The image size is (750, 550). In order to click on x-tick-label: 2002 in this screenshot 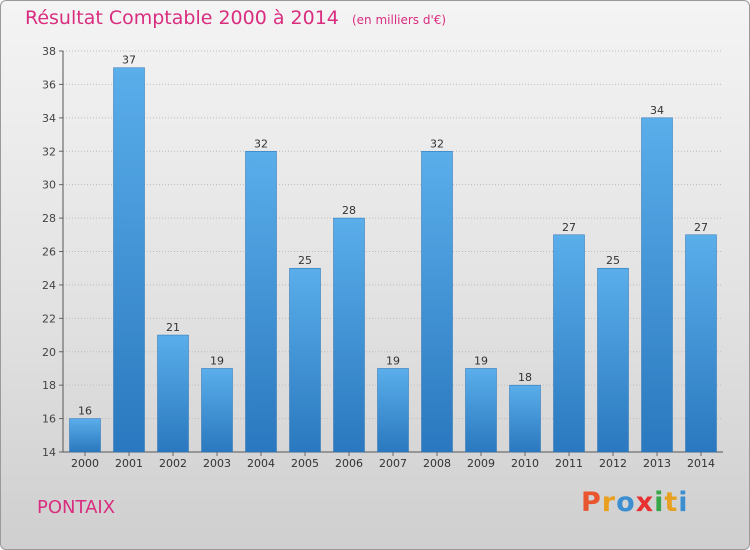, I will do `click(173, 463)`.